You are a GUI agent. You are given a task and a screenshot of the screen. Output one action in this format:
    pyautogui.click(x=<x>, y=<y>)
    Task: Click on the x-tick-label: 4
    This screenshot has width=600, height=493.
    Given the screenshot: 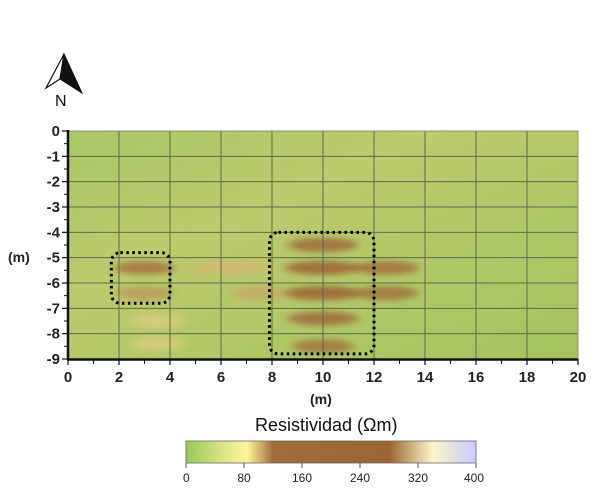 What is the action you would take?
    pyautogui.click(x=170, y=377)
    